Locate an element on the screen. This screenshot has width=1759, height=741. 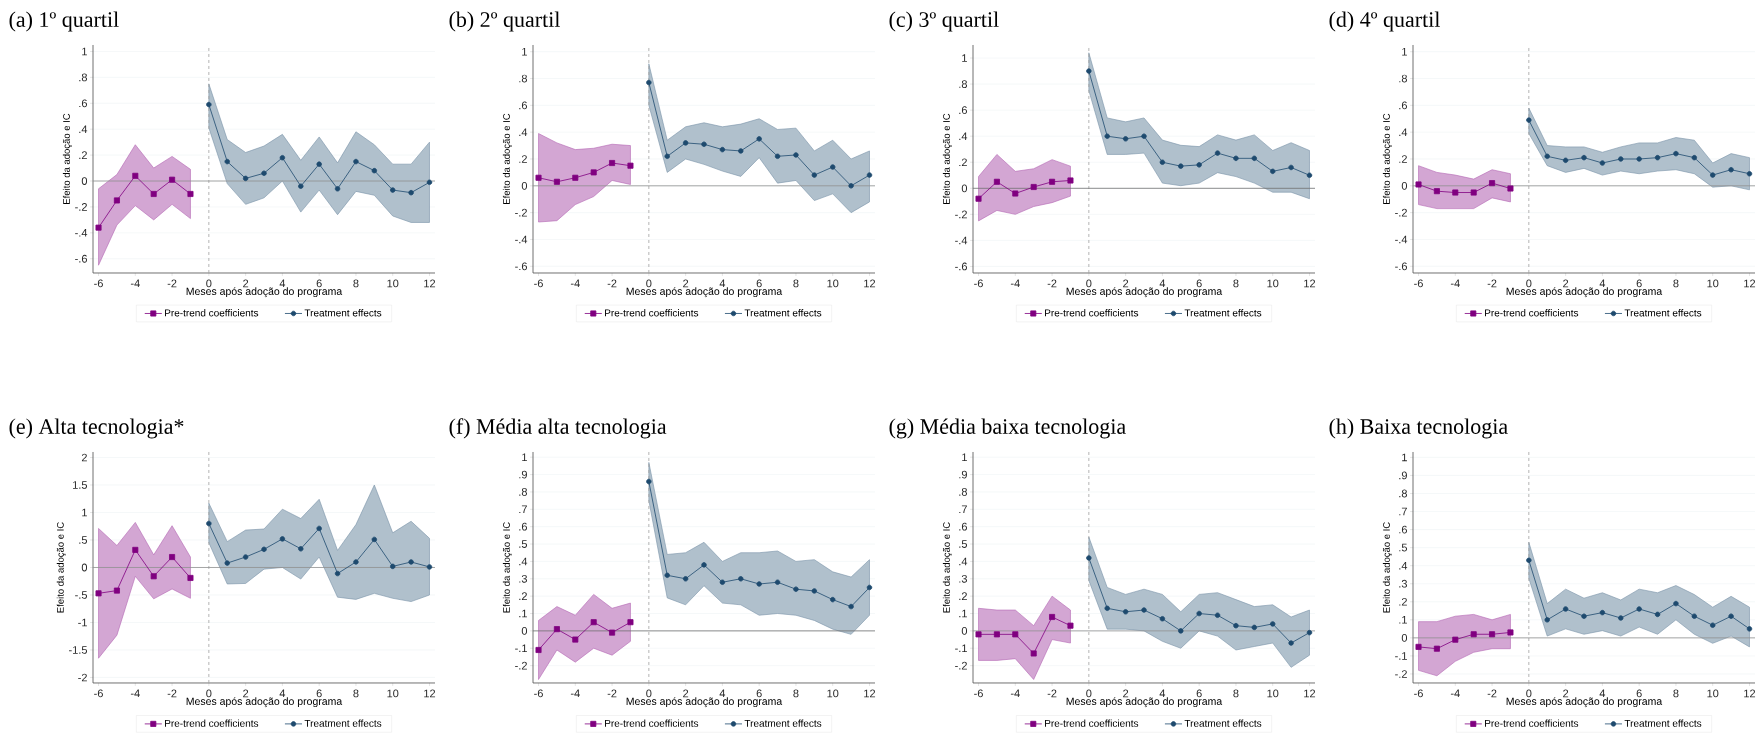
x-tick-label: 2 is located at coordinates (1566, 693).